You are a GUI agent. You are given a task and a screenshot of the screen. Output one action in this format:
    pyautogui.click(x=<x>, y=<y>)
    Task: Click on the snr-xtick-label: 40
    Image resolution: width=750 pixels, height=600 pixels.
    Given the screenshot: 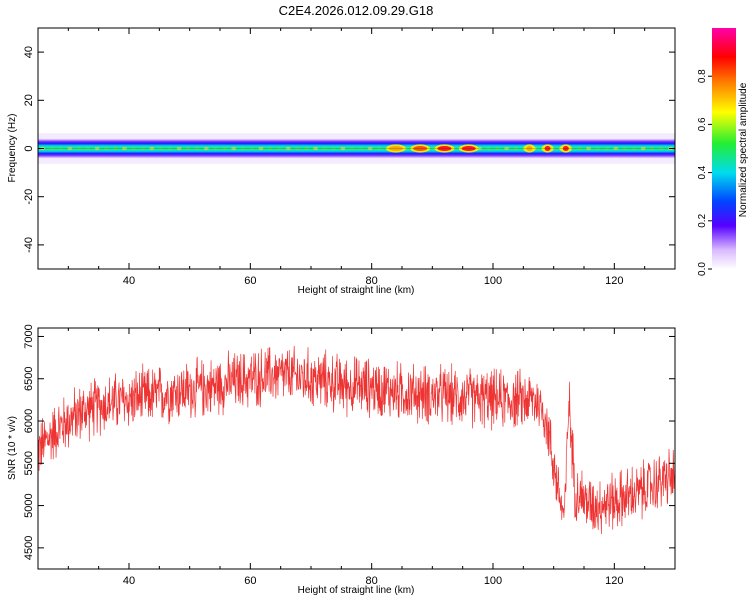 What is the action you would take?
    pyautogui.click(x=129, y=581)
    